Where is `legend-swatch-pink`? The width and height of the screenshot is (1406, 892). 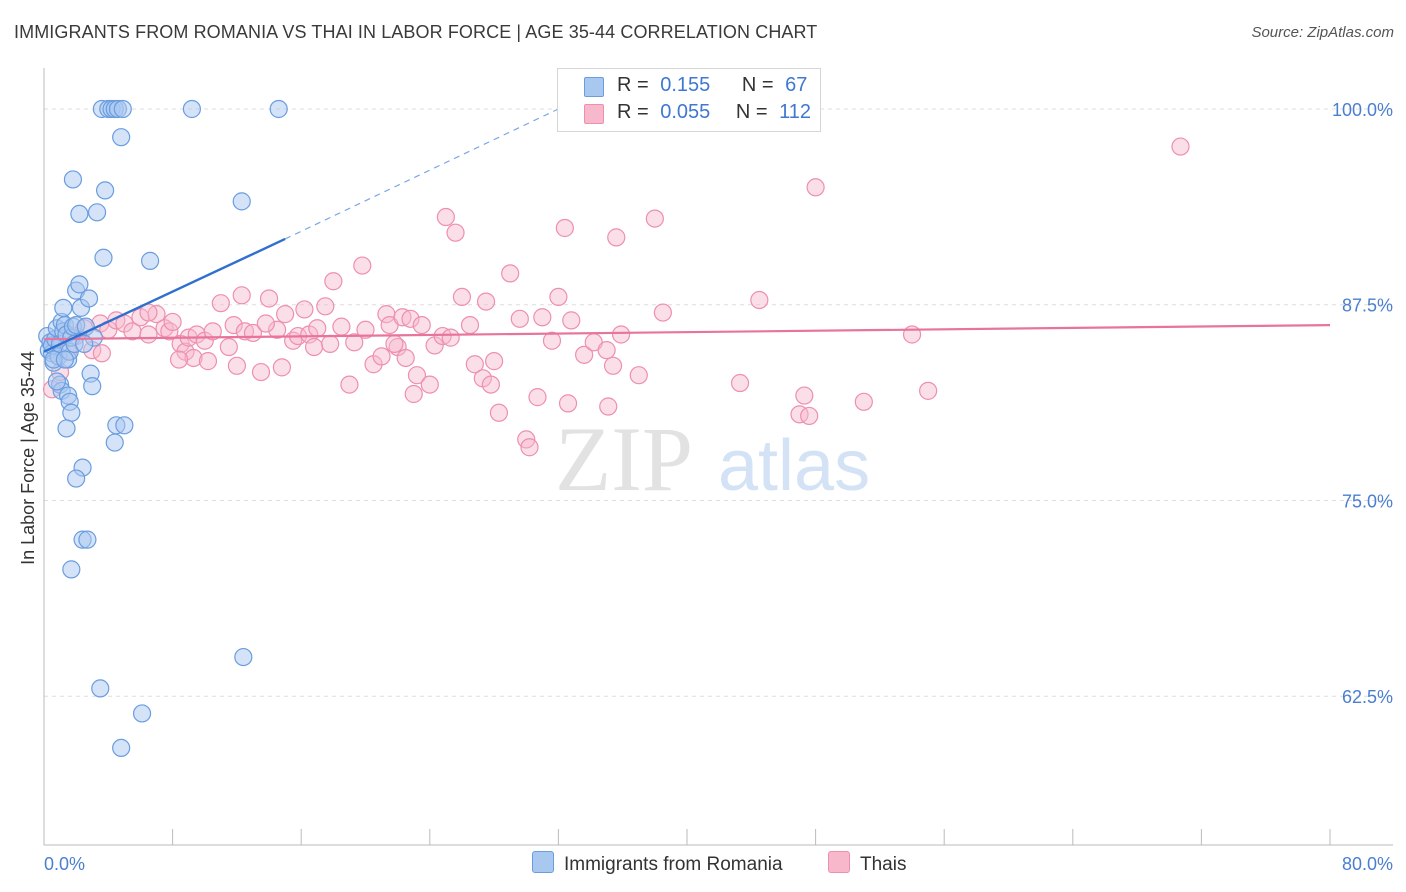 legend-swatch-pink is located at coordinates (594, 114).